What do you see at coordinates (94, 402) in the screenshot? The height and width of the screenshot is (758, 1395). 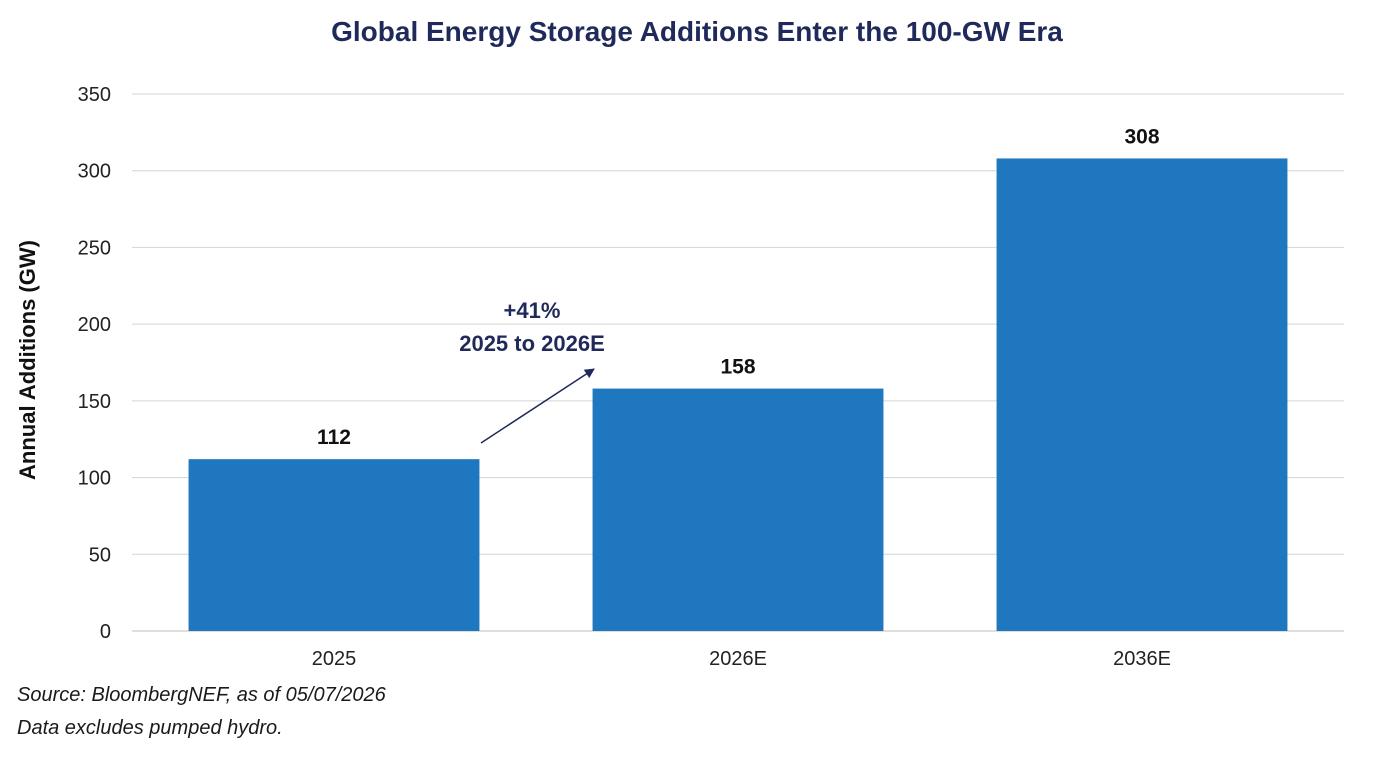 I see `y-tick-label: 150` at bounding box center [94, 402].